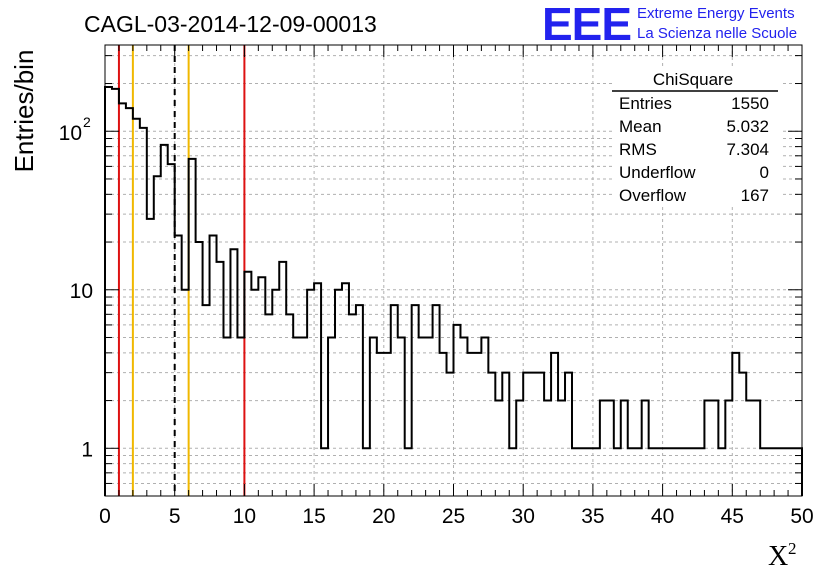  I want to click on x-axis-label: X 2, so click(782, 555).